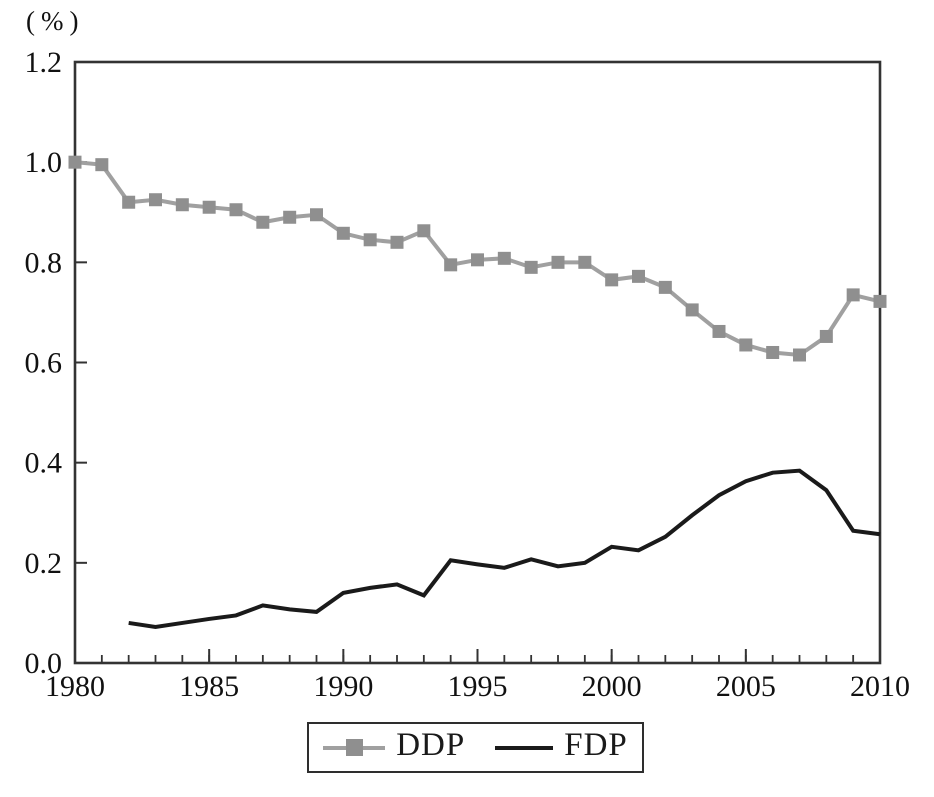 Image resolution: width=934 pixels, height=797 pixels. Describe the element at coordinates (44, 162) in the screenshot. I see `y-tick-label: 1.0` at that location.